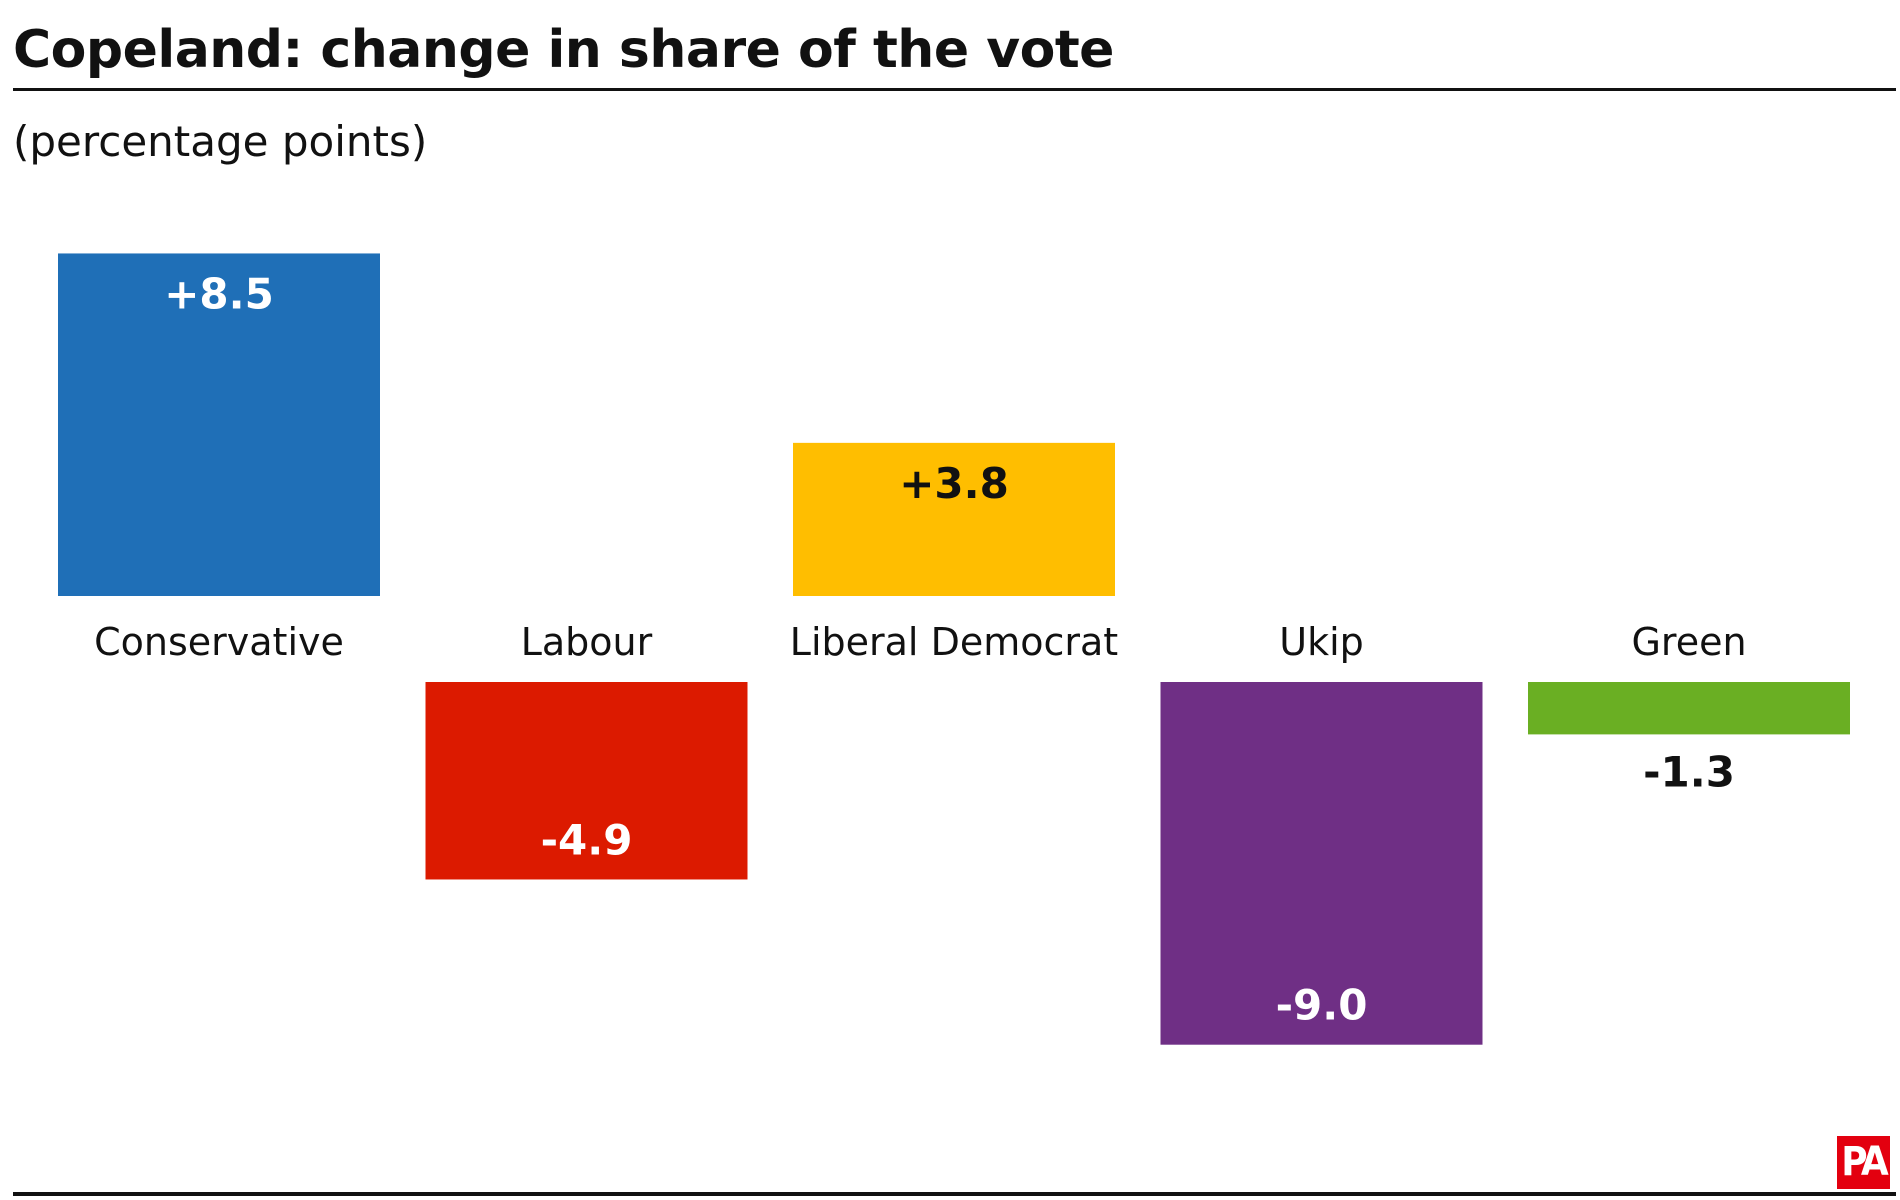  Describe the element at coordinates (954, 483) in the screenshot. I see `value-label-liberal-democrat: +3.8` at that location.